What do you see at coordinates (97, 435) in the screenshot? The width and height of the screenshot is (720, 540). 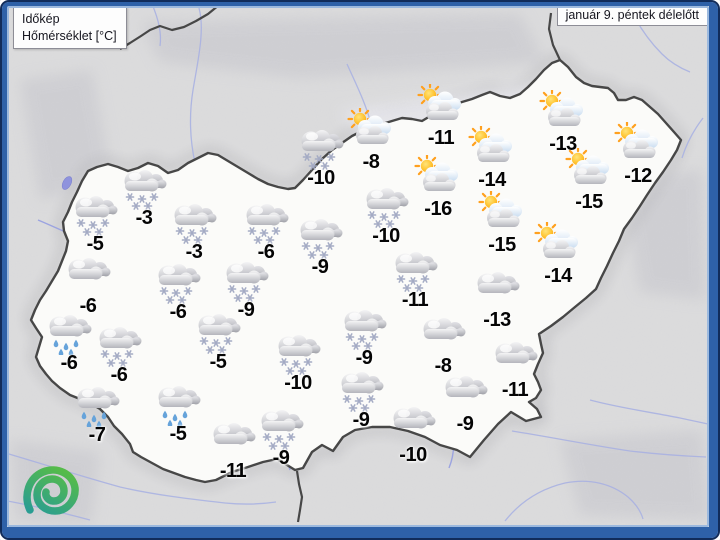 I see `temperature-label: -7` at bounding box center [97, 435].